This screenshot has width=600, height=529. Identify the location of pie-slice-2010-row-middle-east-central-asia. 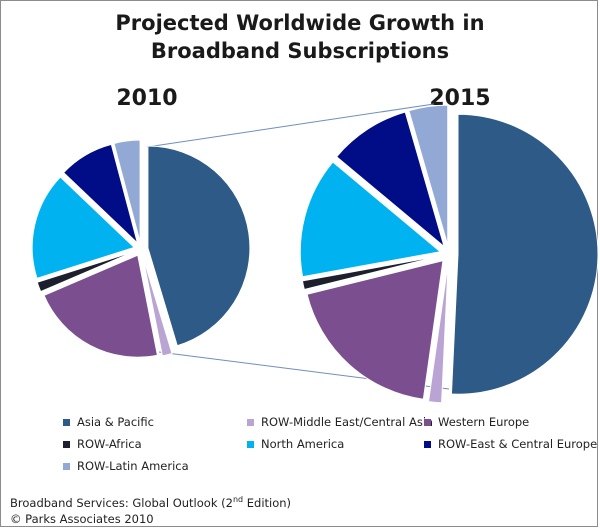
(157, 306).